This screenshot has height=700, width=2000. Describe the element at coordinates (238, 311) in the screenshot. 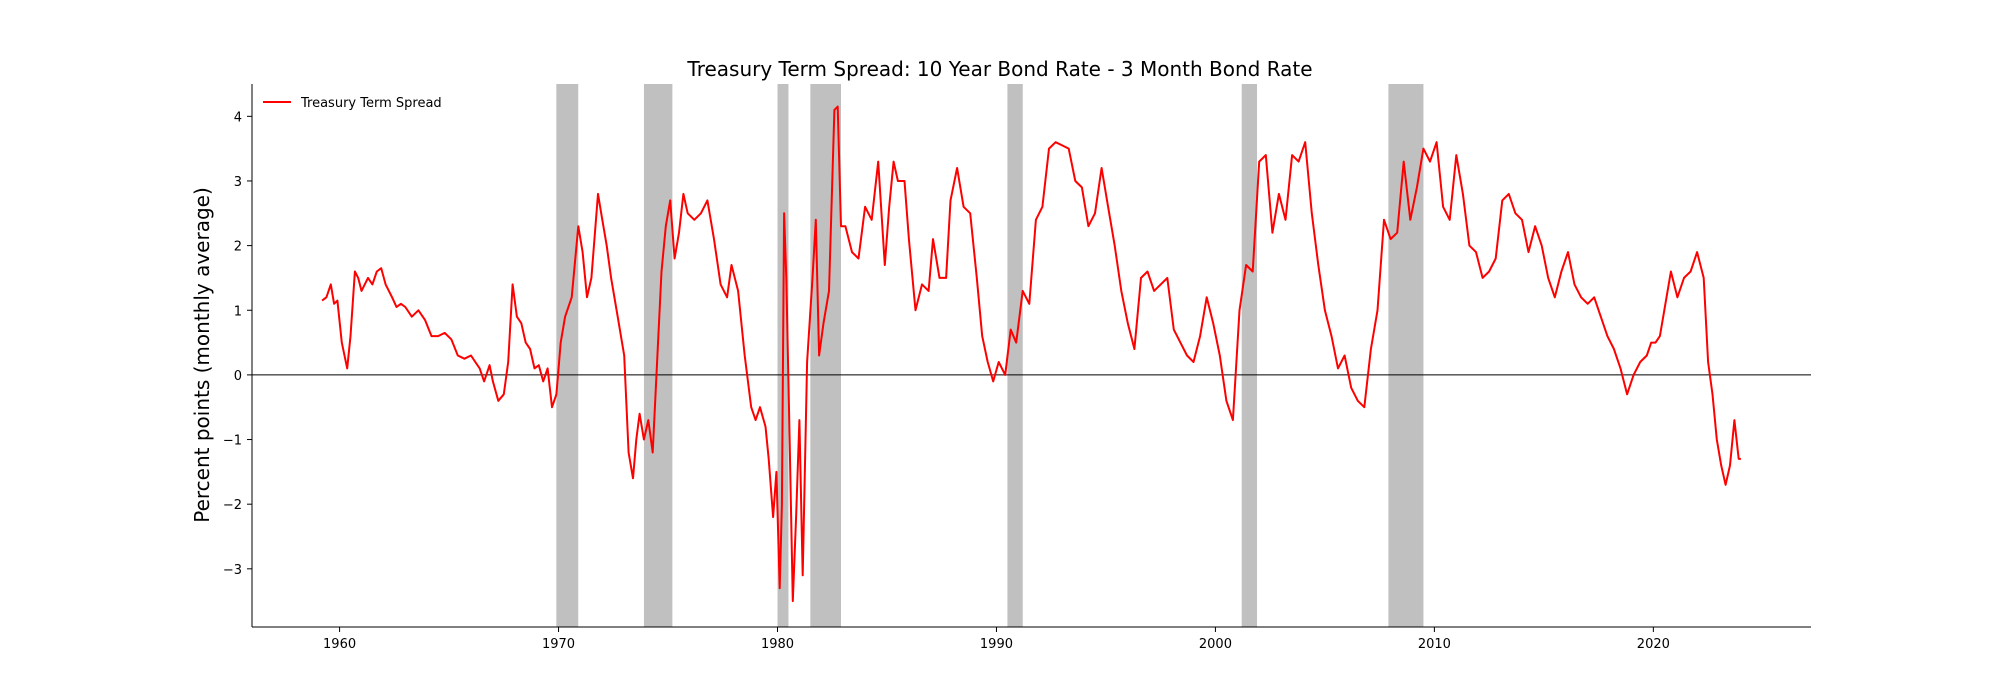

I see `y-tick-label: 1` at that location.